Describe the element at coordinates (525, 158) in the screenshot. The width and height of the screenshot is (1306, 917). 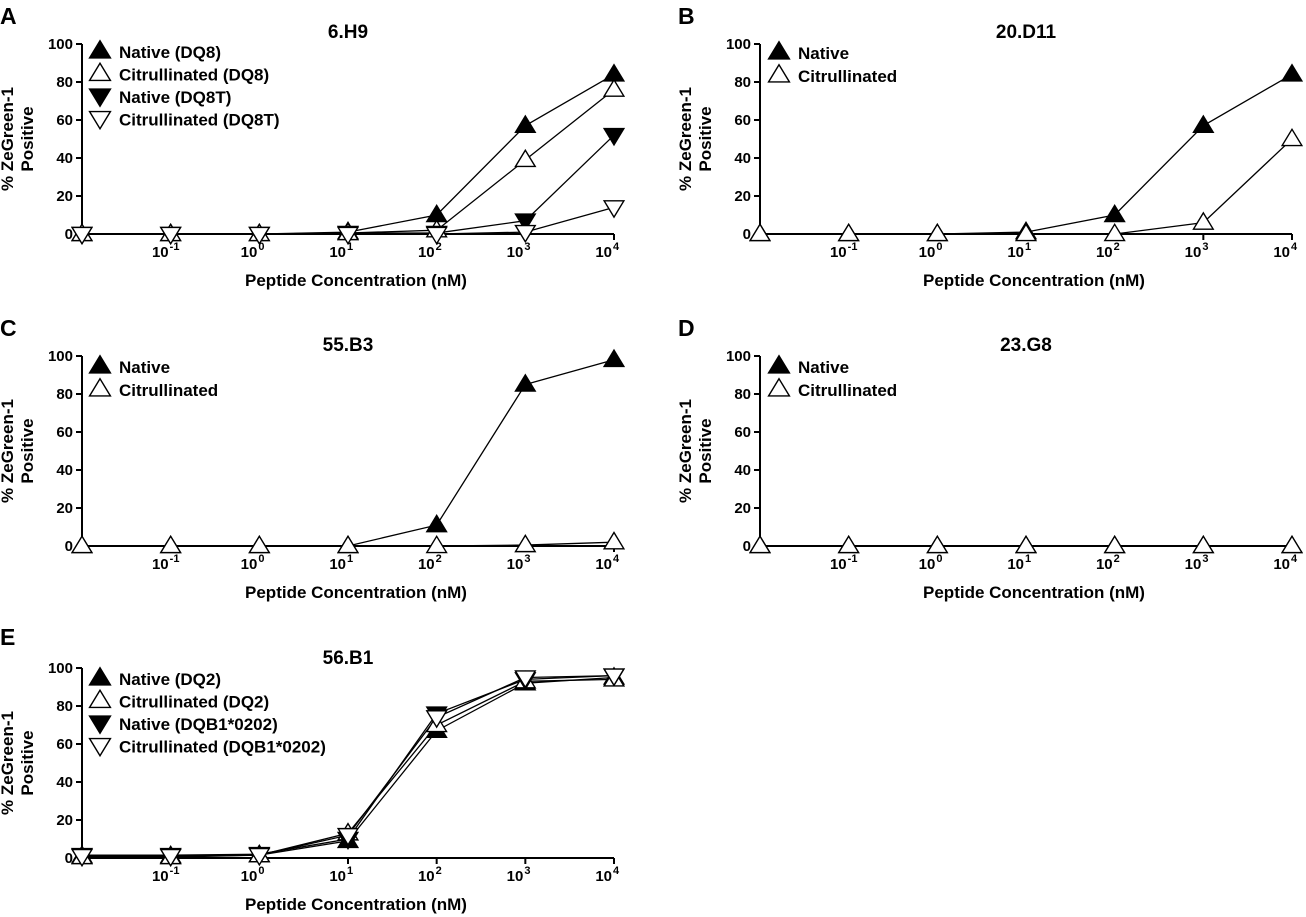
I see `data-point-citrullinated-dq8` at that location.